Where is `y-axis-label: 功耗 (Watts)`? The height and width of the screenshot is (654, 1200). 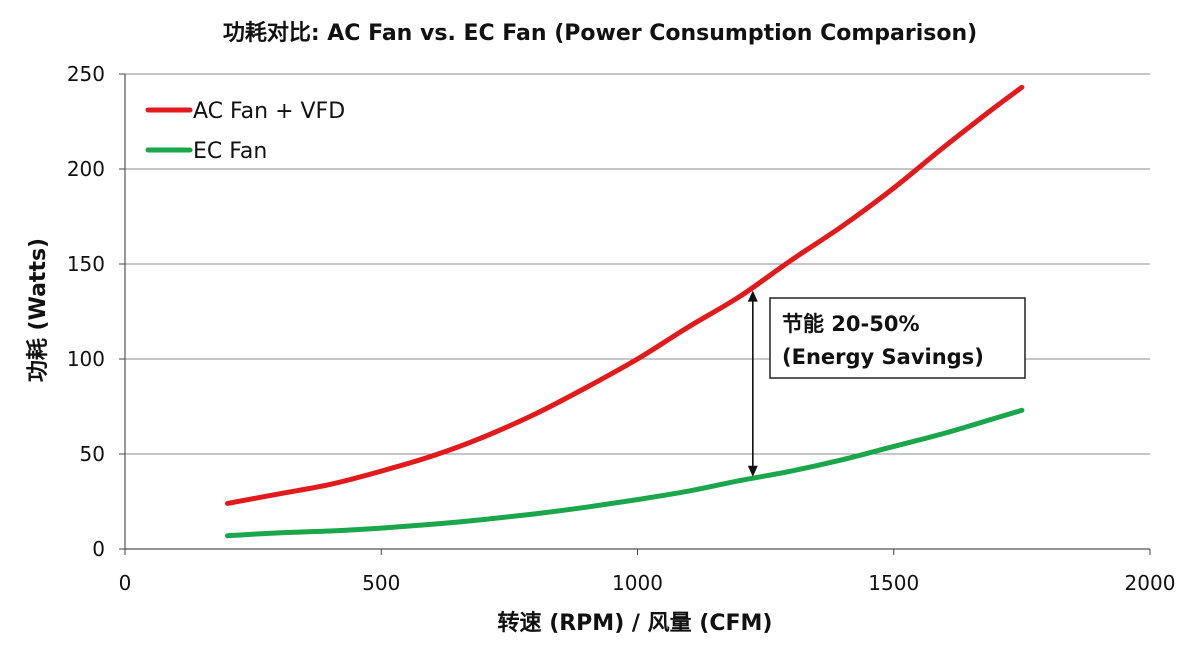 y-axis-label: 功耗 (Watts) is located at coordinates (38, 310).